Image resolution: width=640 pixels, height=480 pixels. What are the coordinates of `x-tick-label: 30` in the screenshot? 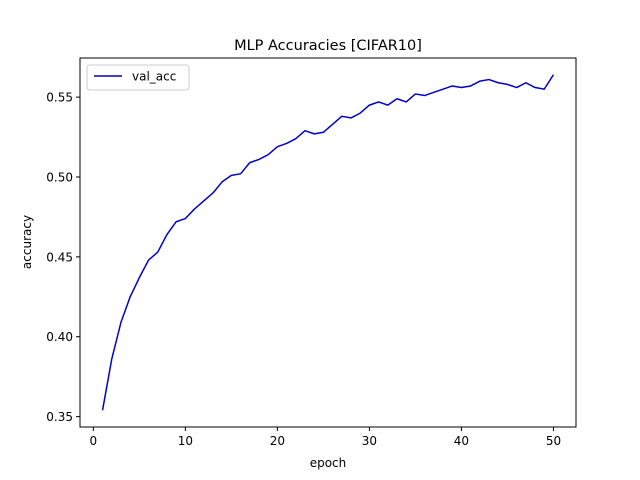 It's located at (369, 441).